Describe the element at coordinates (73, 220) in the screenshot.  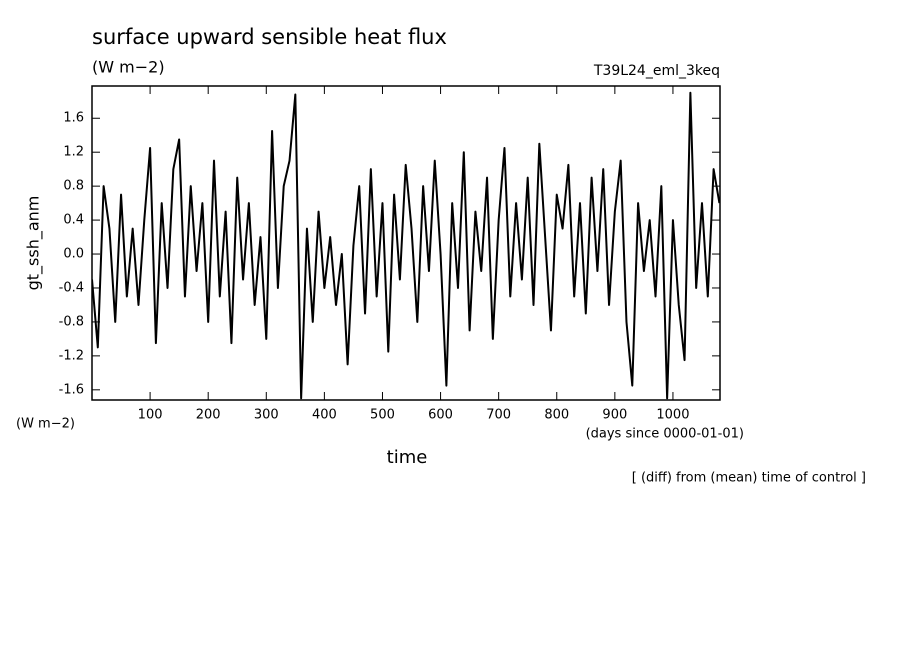
I see `y-tick-label: 0.4` at that location.